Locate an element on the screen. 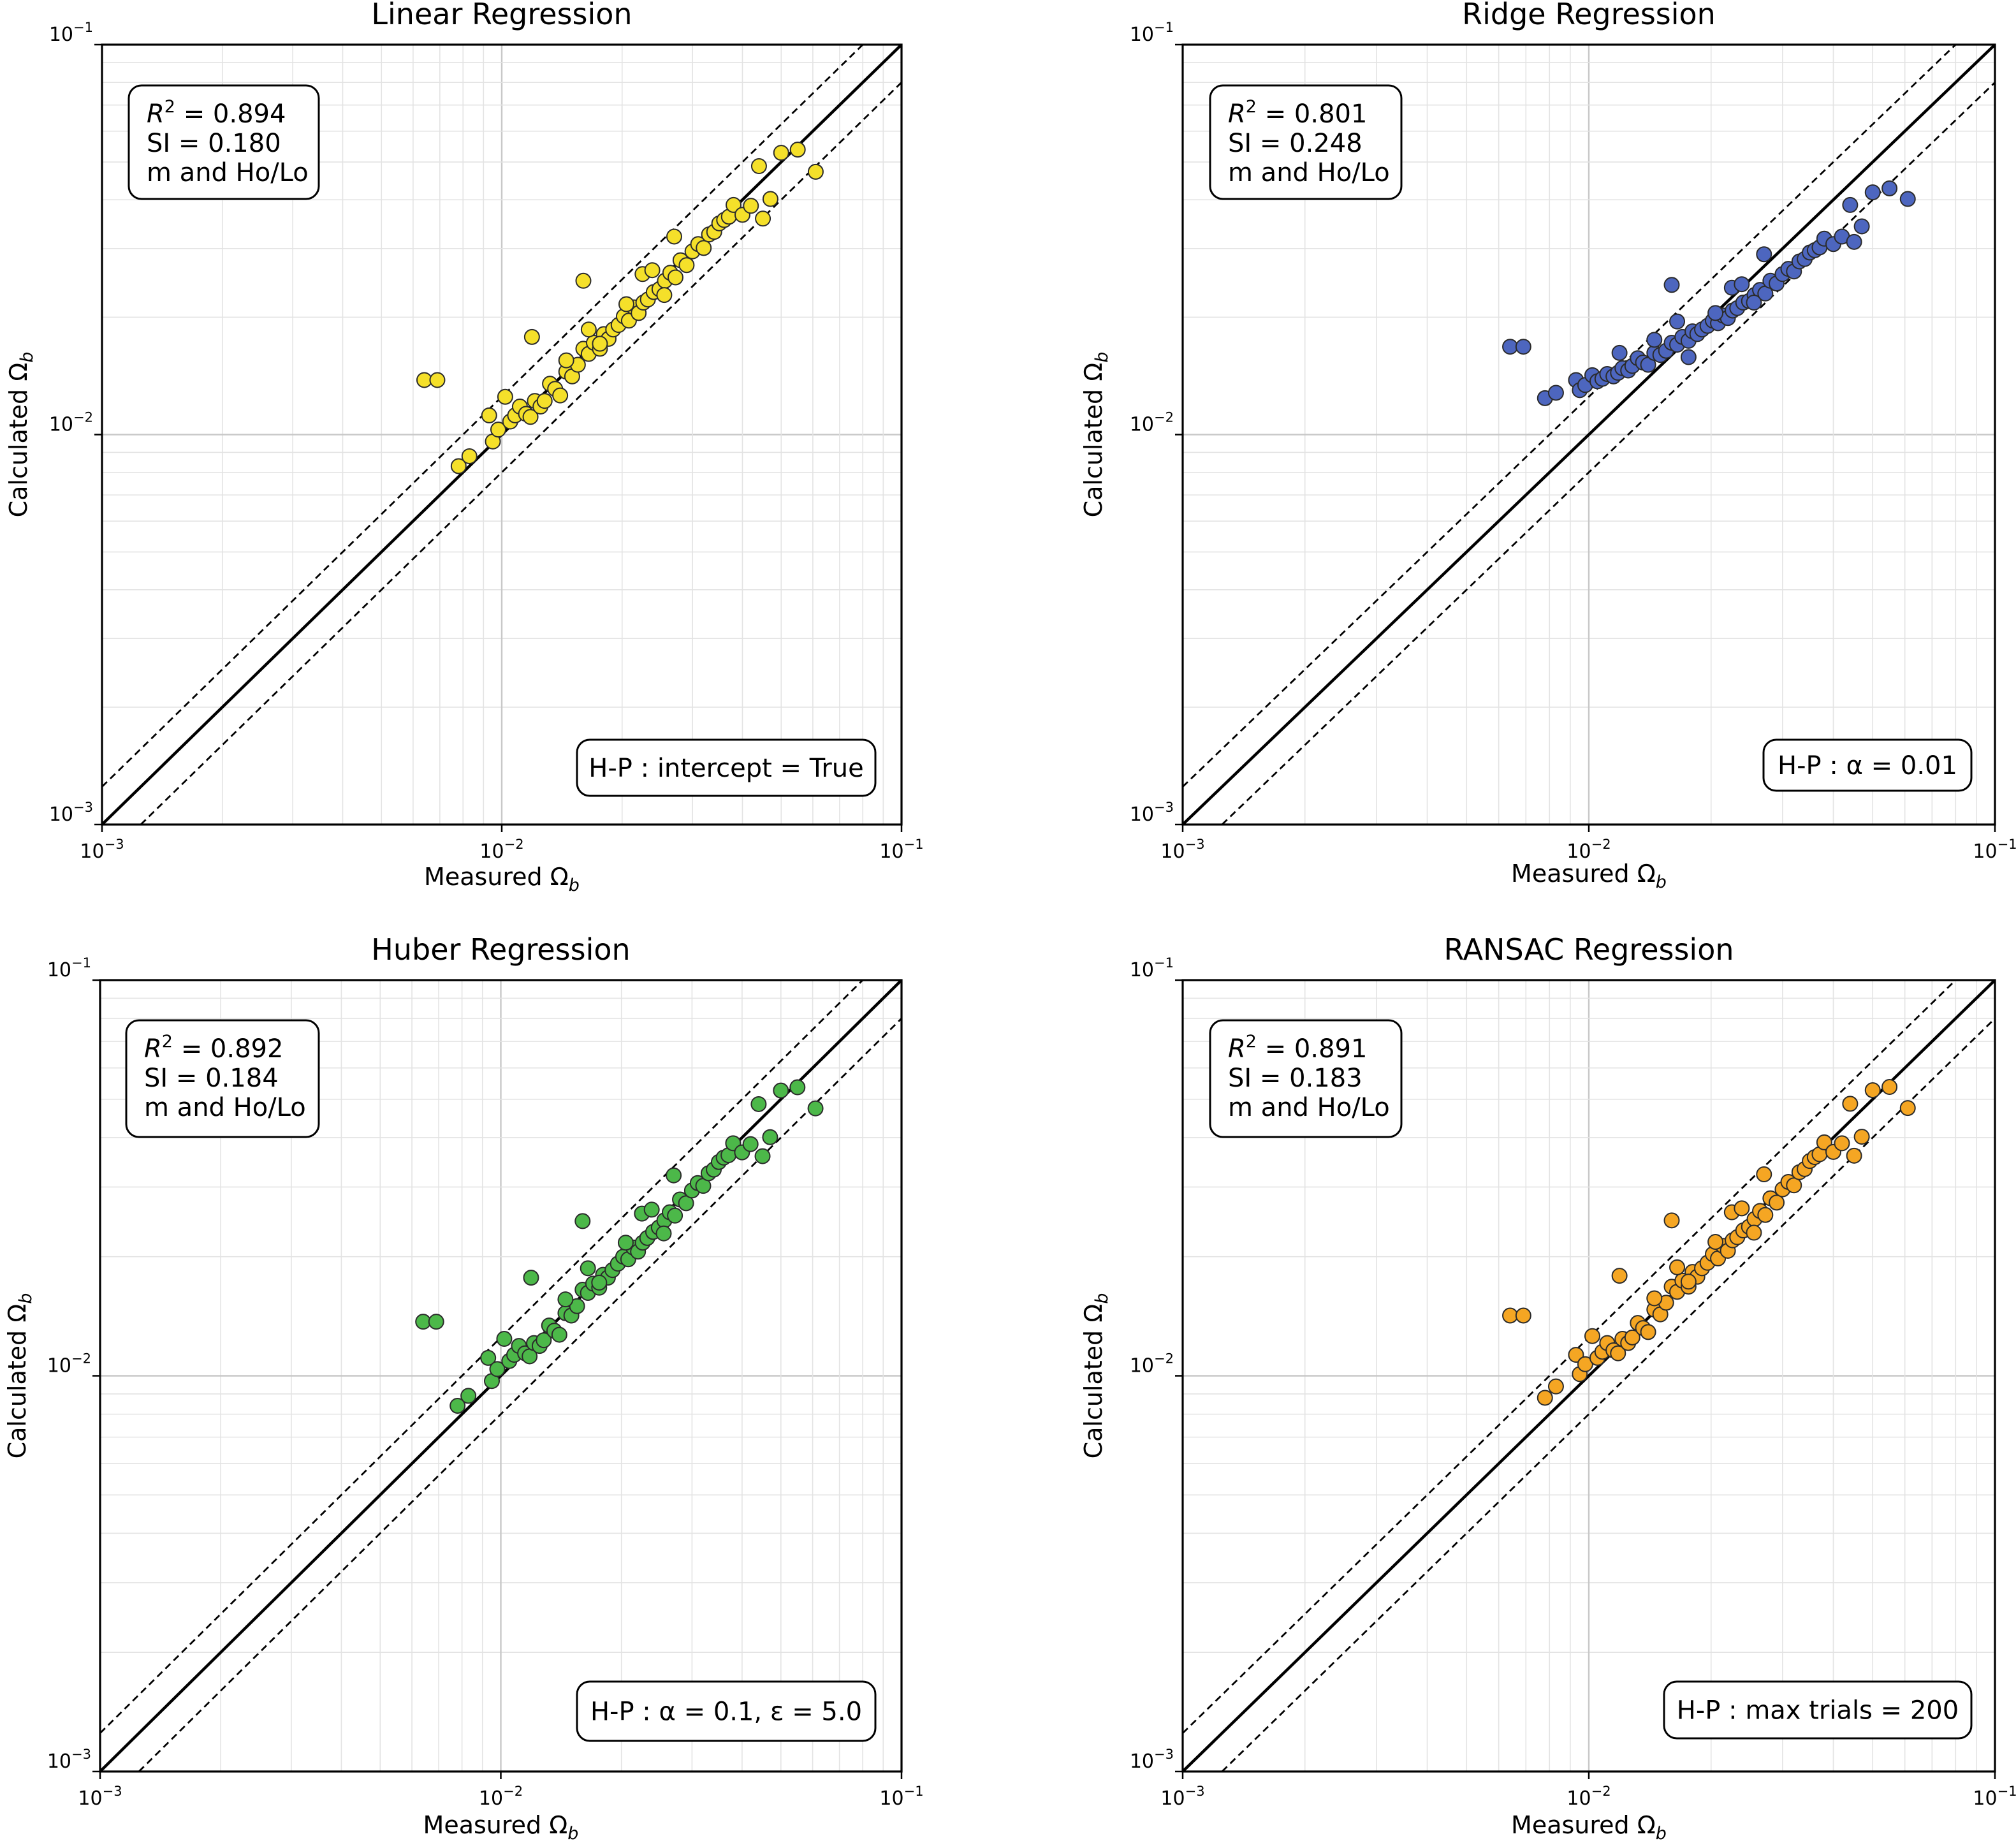 This screenshot has width=2016, height=1841. hyperparameter-text: H-P : α = 0.01 is located at coordinates (1867, 766).